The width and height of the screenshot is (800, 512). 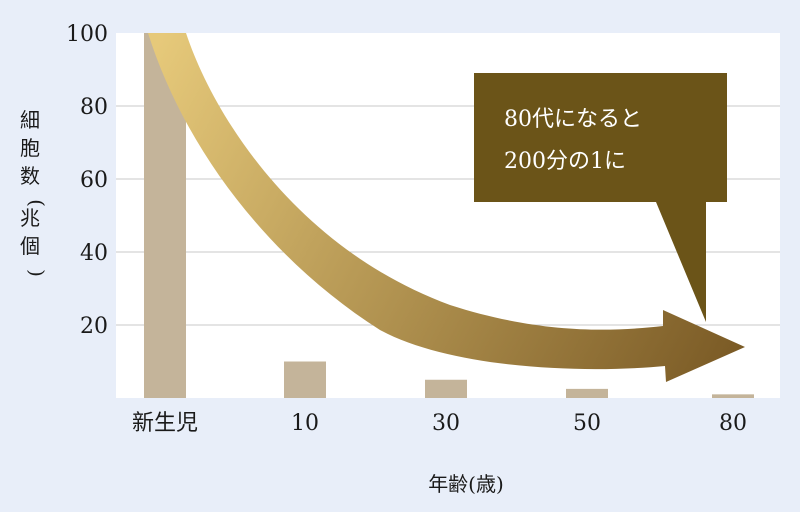 I want to click on y-axis-label-char: 数, so click(x=30, y=176).